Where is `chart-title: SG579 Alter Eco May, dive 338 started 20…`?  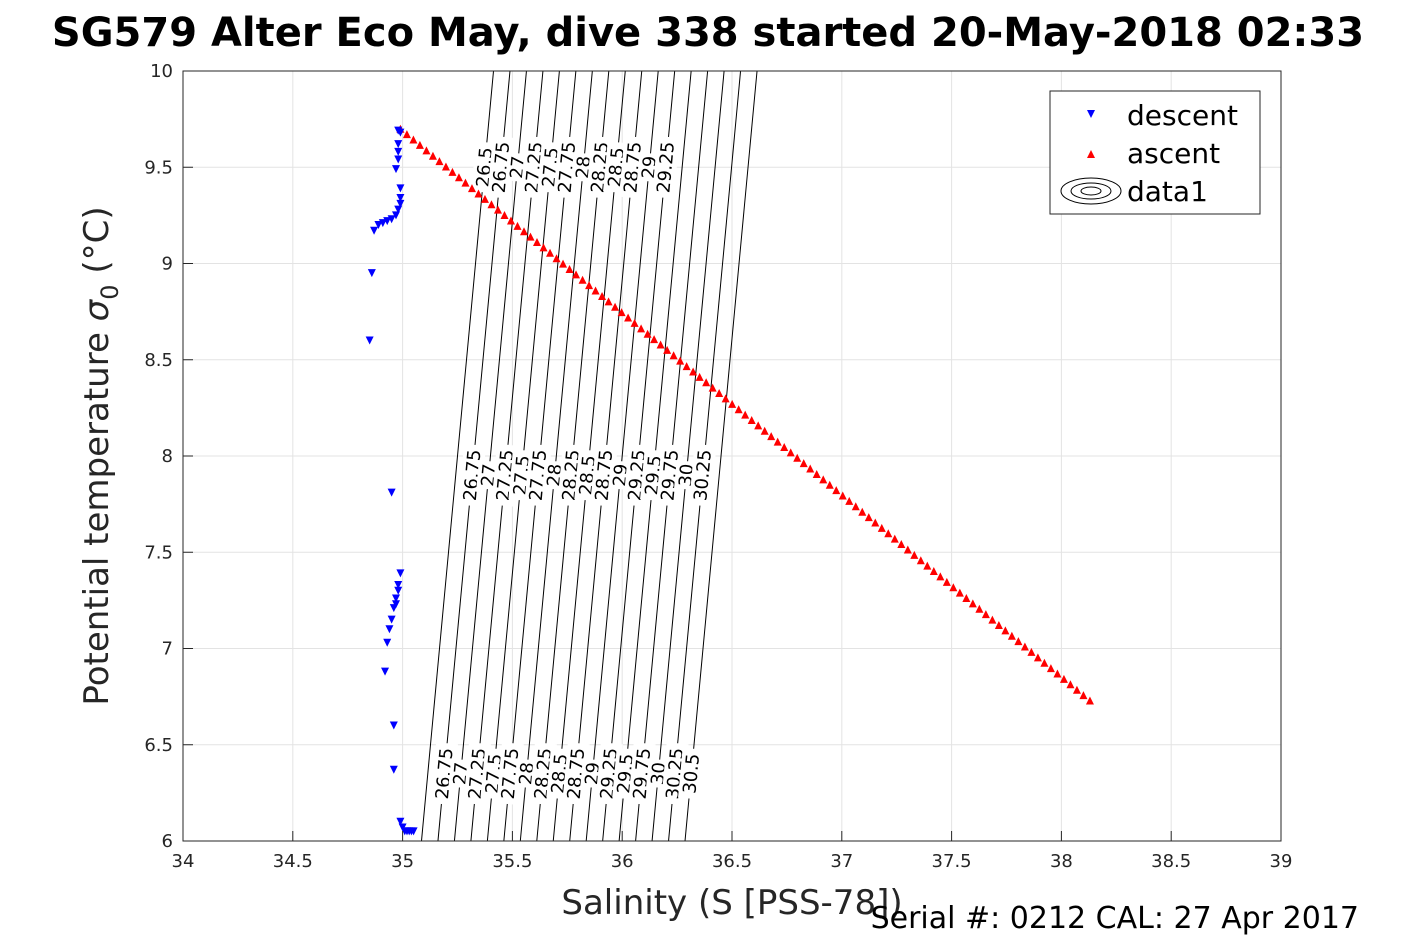
chart-title: SG579 Alter Eco May, dive 338 started 20… is located at coordinates (708, 33).